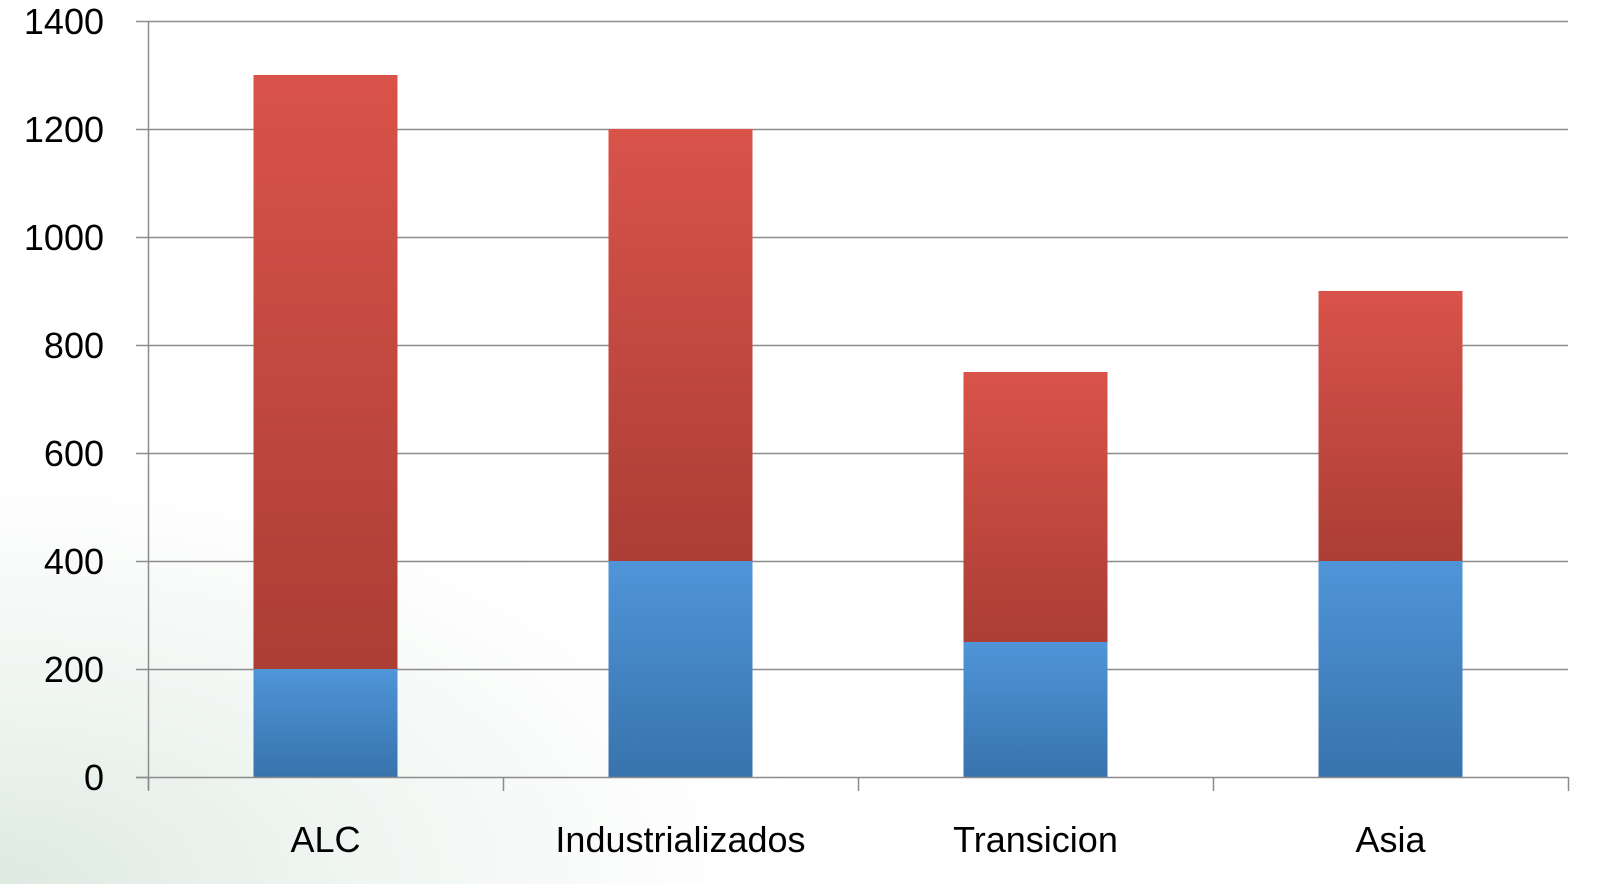  Describe the element at coordinates (64, 129) in the screenshot. I see `y-tick-label-1200: 1200` at that location.